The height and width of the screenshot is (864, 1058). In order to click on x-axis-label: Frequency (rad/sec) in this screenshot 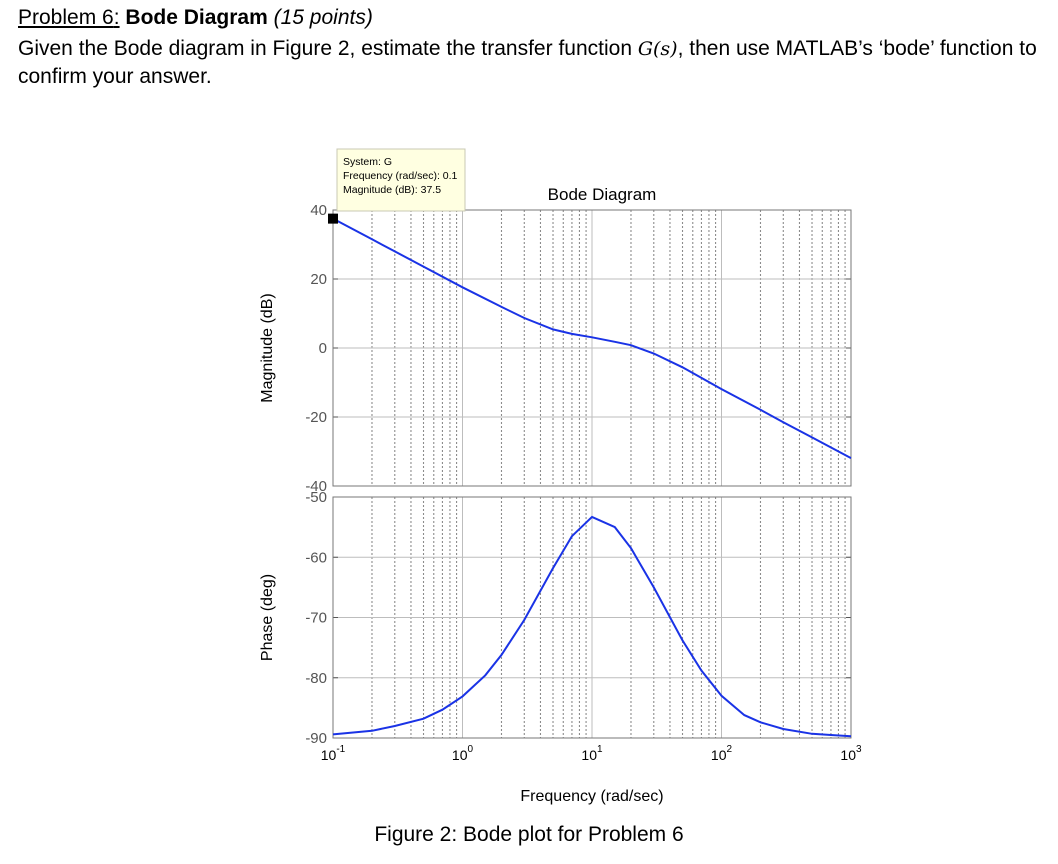, I will do `click(591, 796)`.